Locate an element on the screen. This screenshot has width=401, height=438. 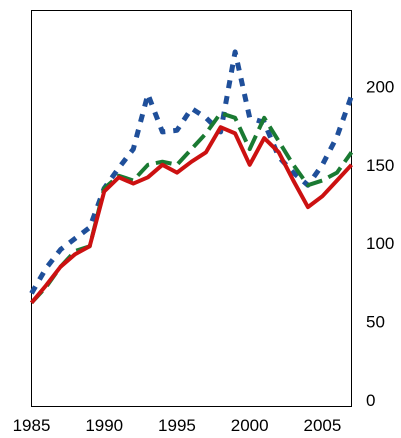
y-tick-label: 100 is located at coordinates (380, 243).